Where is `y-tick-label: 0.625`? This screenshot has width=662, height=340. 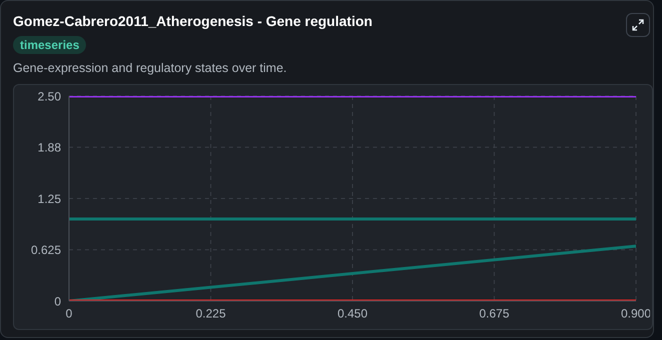
y-tick-label: 0.625 is located at coordinates (46, 250).